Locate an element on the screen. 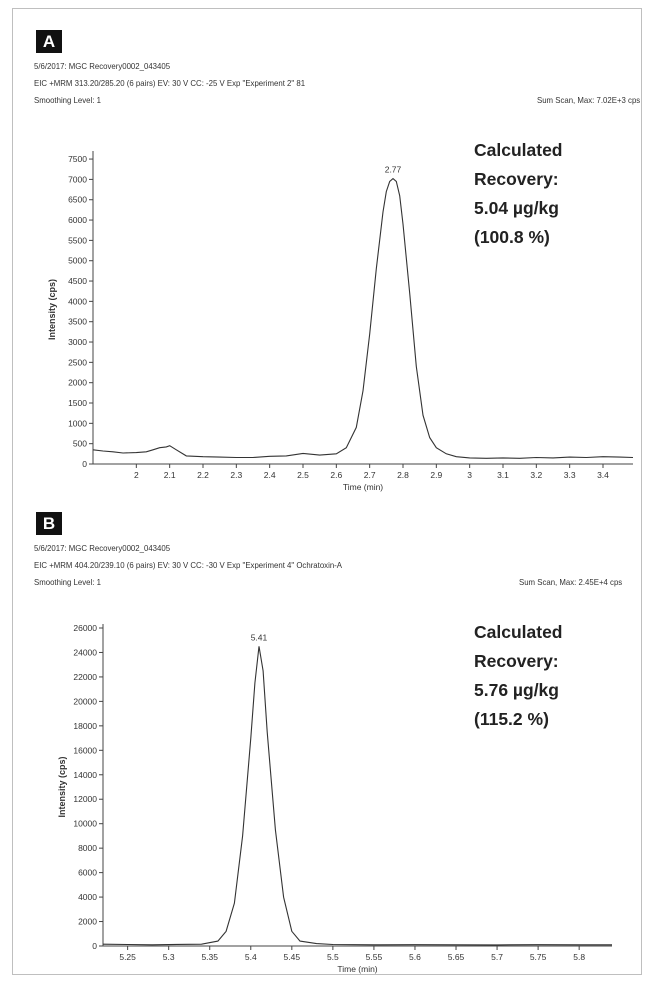 The image size is (654, 983). x-tick-label: 2.7 is located at coordinates (370, 475).